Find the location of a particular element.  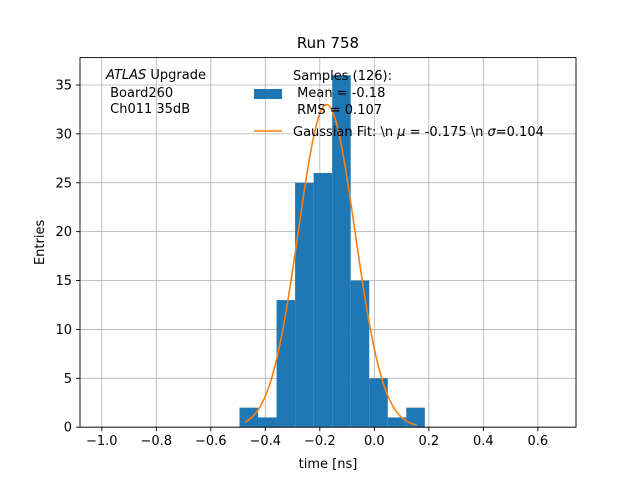

legend-fit-mu: μ is located at coordinates (400, 132).